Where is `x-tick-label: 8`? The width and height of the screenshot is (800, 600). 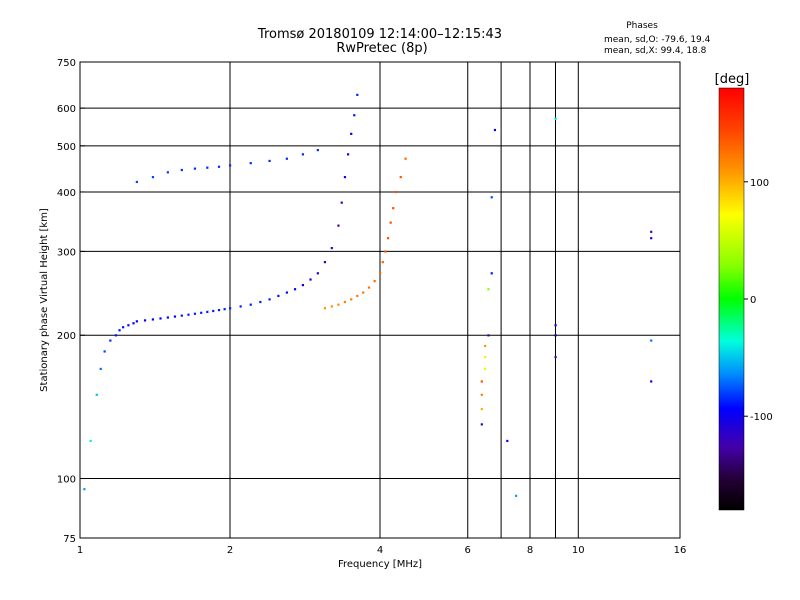
x-tick-label: 8 is located at coordinates (530, 550).